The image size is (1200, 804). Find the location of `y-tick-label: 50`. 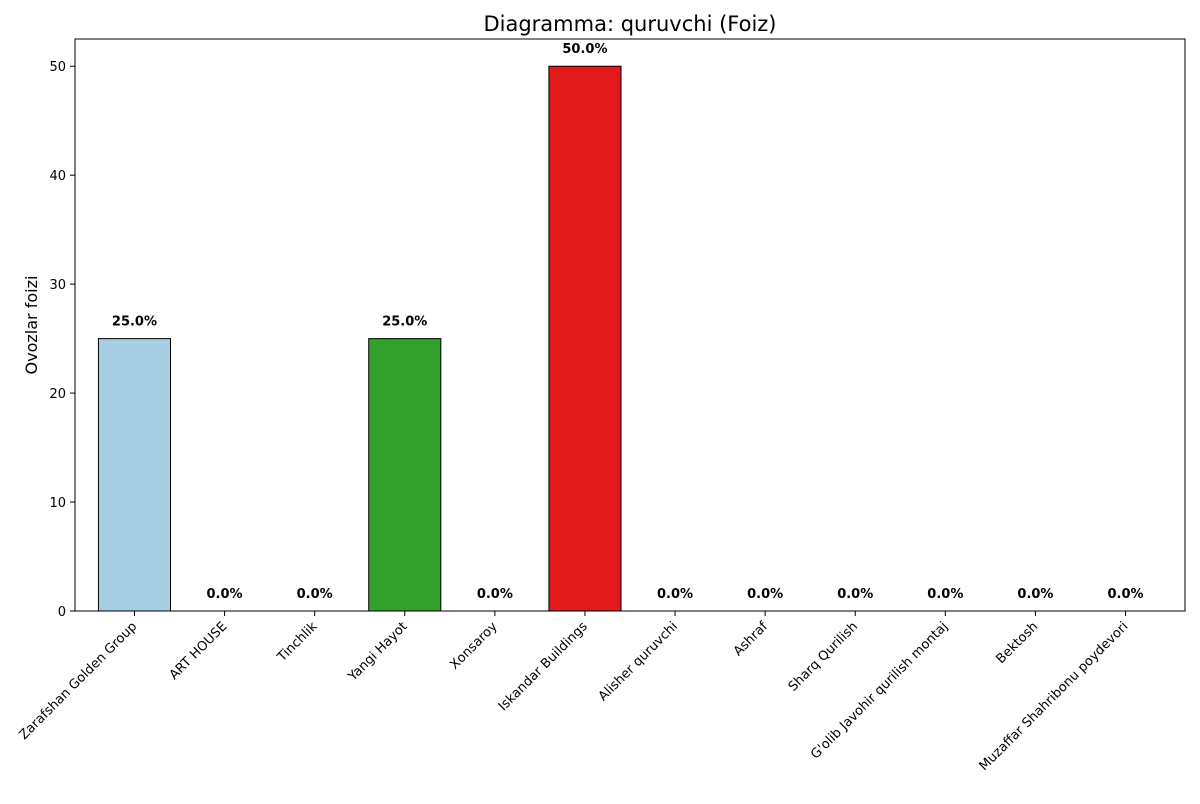

y-tick-label: 50 is located at coordinates (57, 67).